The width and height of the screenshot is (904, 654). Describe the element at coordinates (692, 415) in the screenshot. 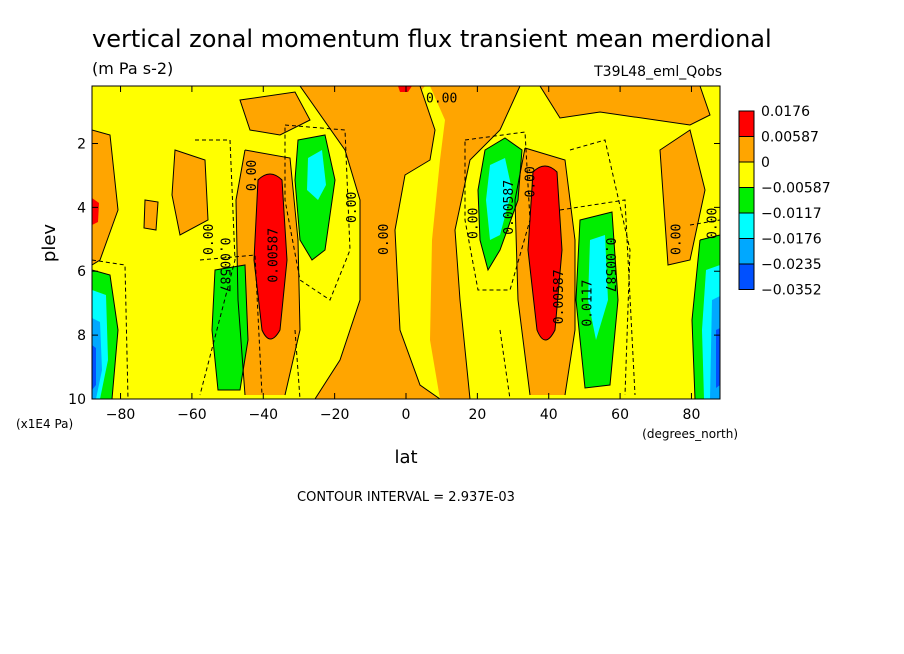

I see `x-tick-label: 80` at that location.